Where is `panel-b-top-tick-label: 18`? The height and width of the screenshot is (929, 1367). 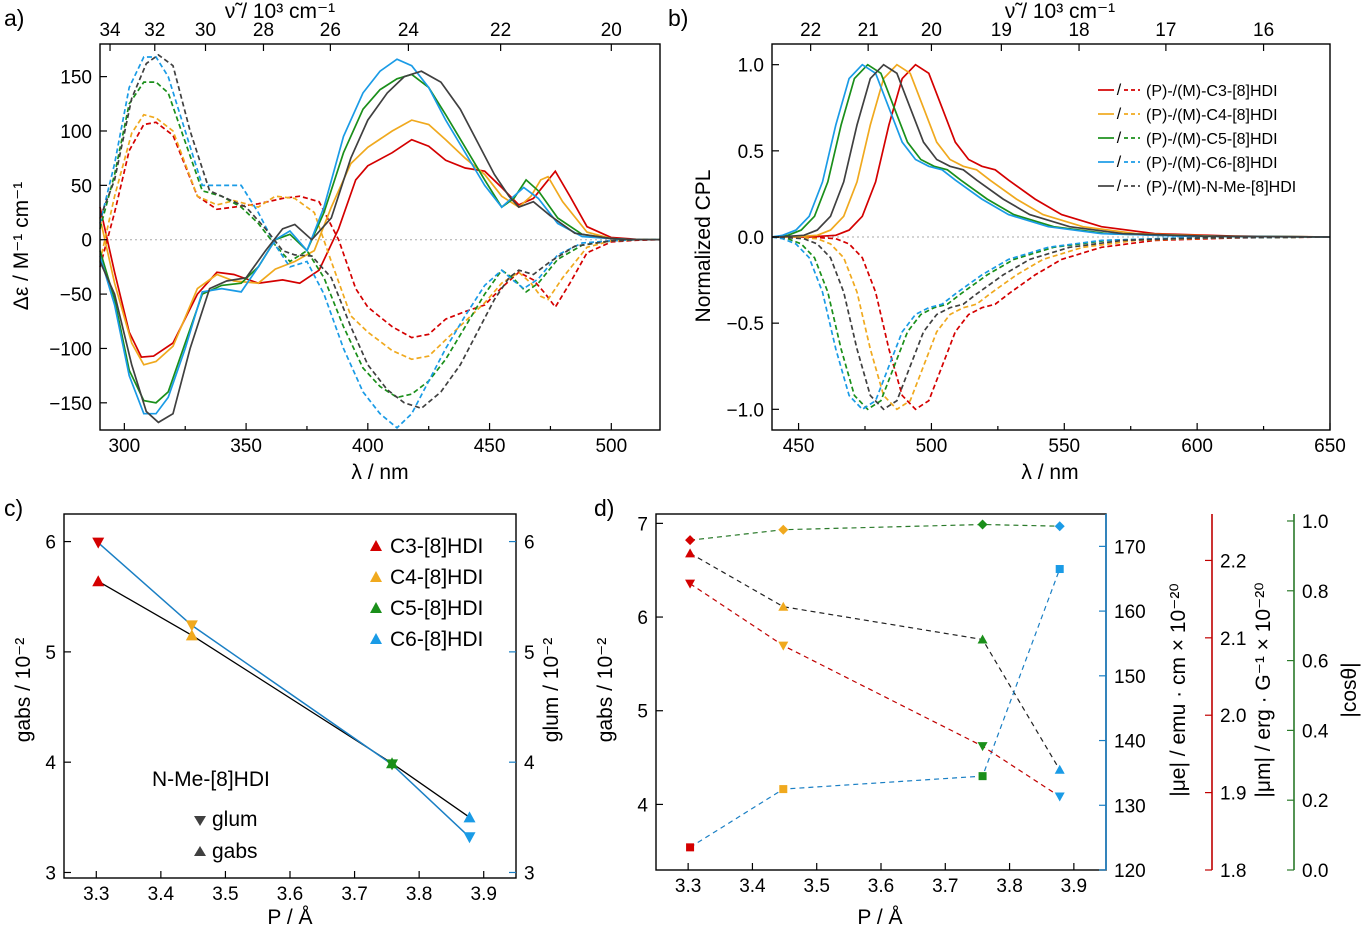
panel-b-top-tick-label: 18 is located at coordinates (1078, 30).